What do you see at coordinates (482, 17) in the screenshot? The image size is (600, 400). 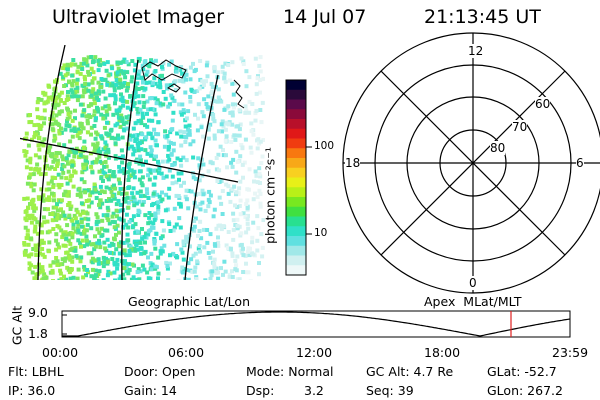 I see `time-label: 21:13:45 UT` at bounding box center [482, 17].